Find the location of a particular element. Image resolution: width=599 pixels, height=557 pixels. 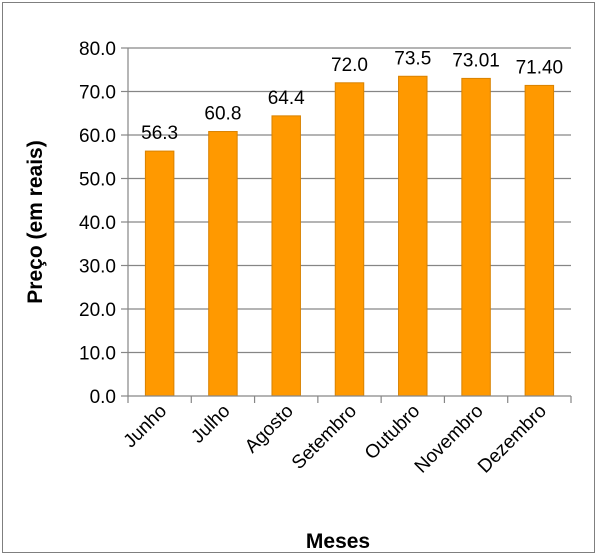

y-tick-label: 50.0 is located at coordinates (97, 180).